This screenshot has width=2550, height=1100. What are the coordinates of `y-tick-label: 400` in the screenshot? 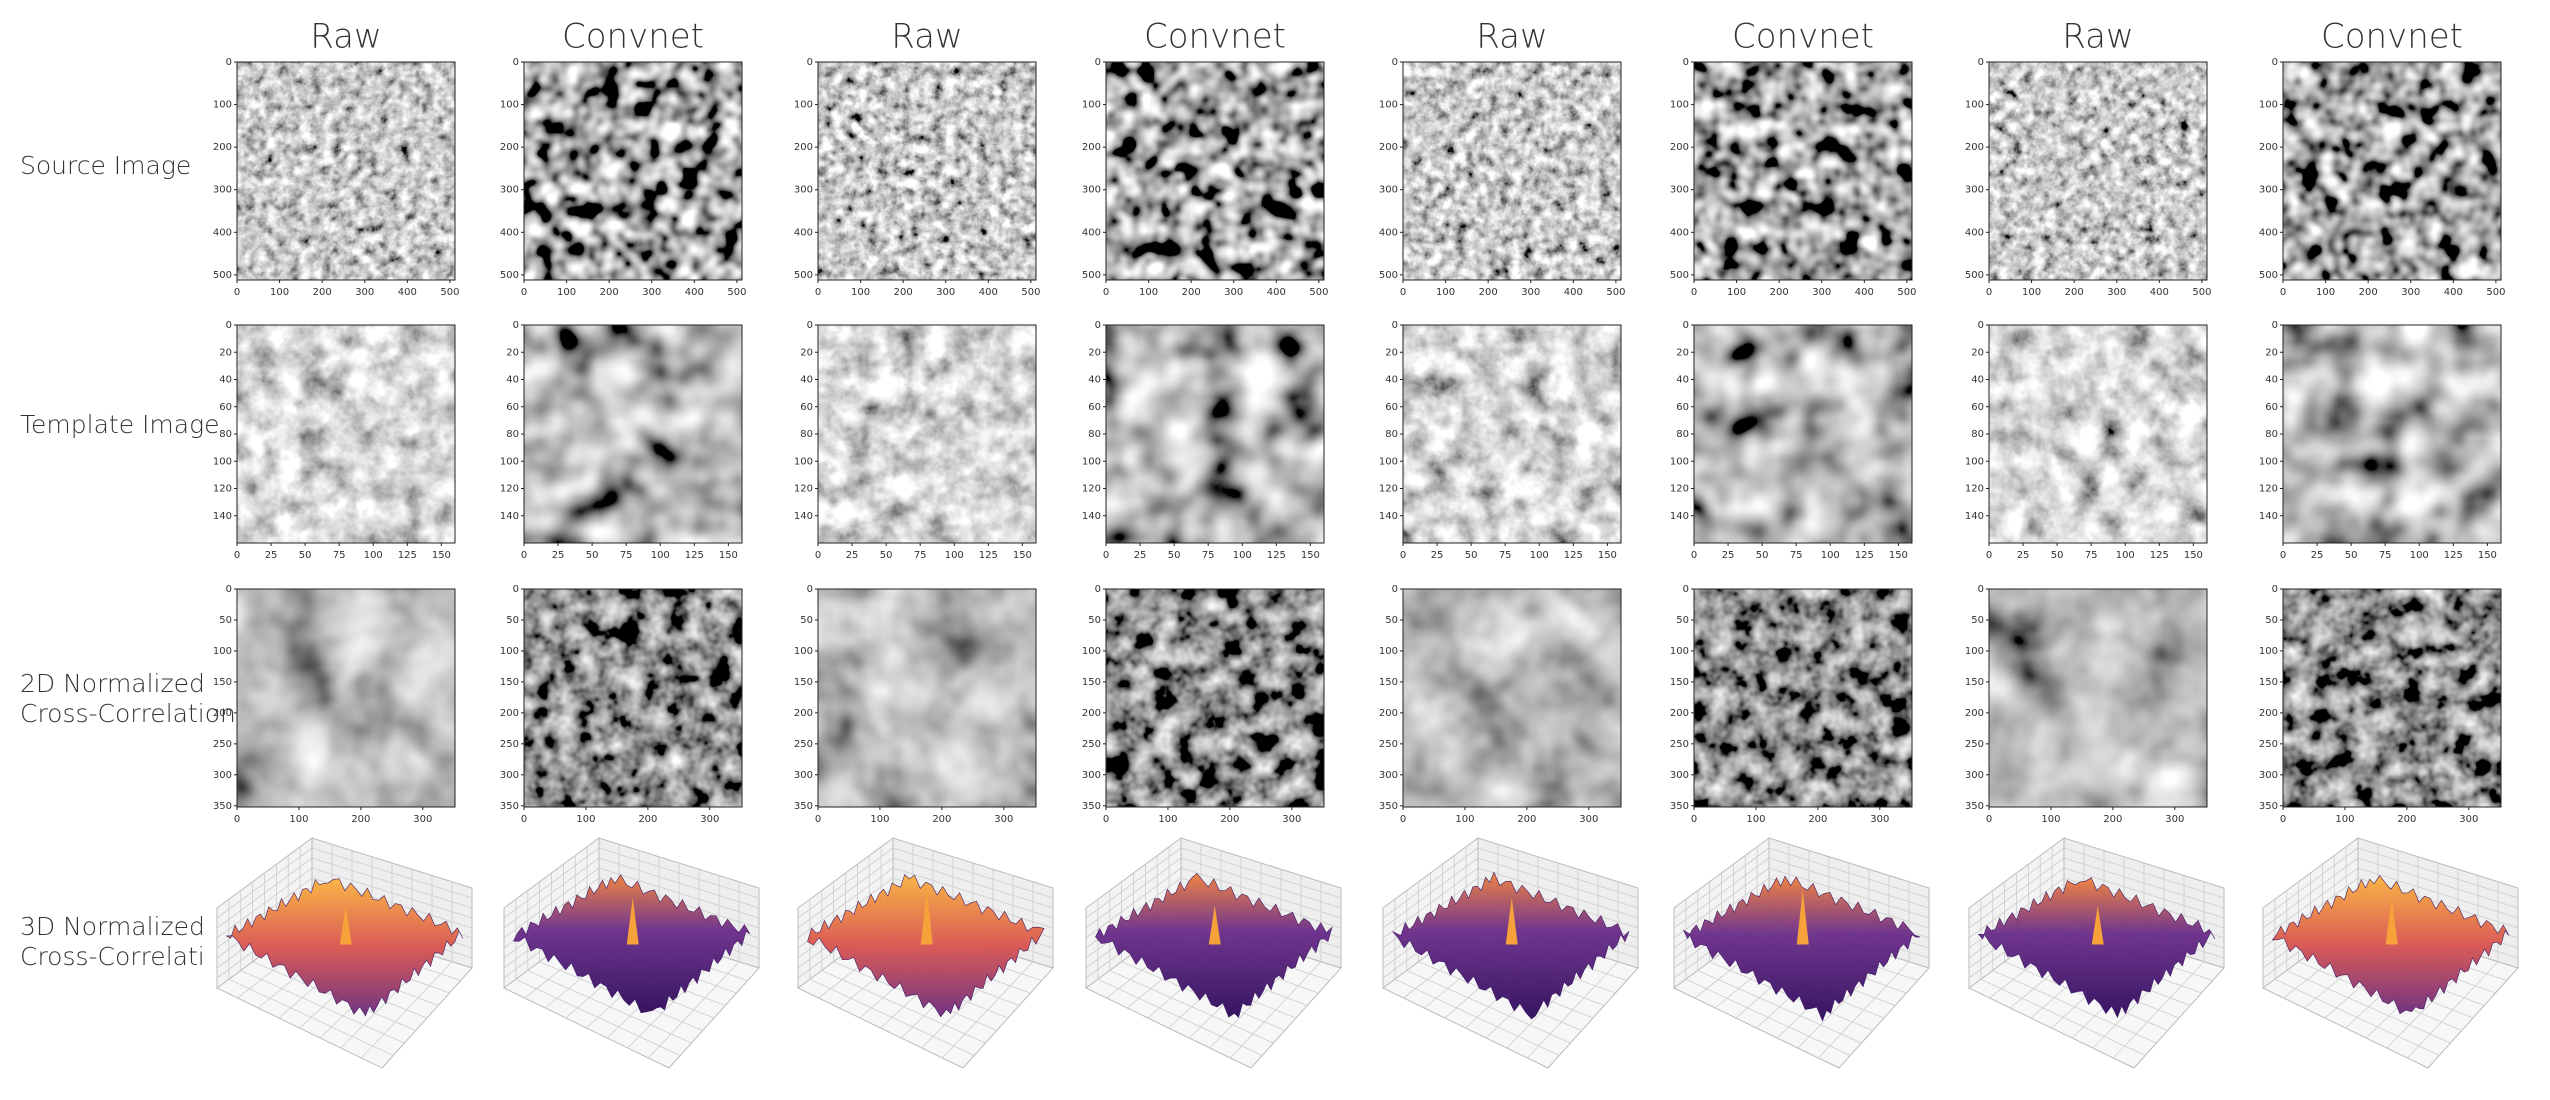 It's located at (509, 232).